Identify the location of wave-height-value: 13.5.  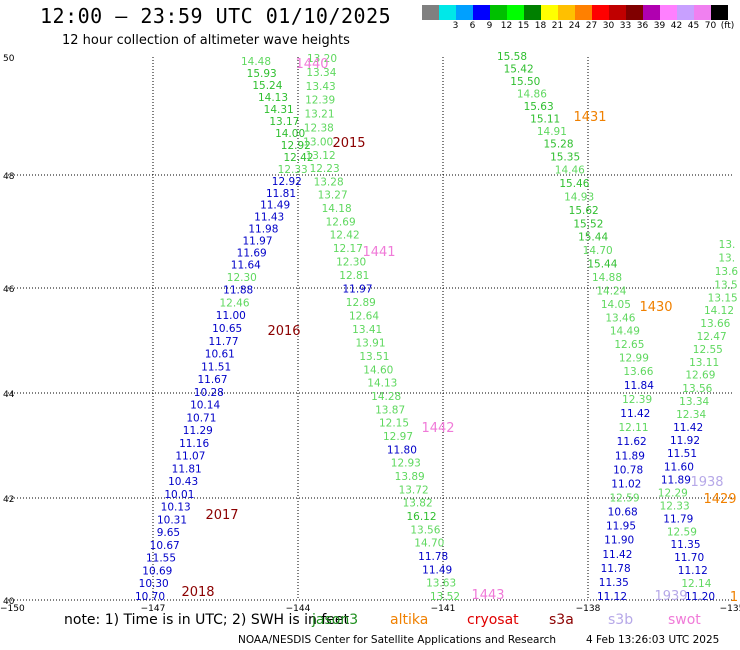
(725, 285).